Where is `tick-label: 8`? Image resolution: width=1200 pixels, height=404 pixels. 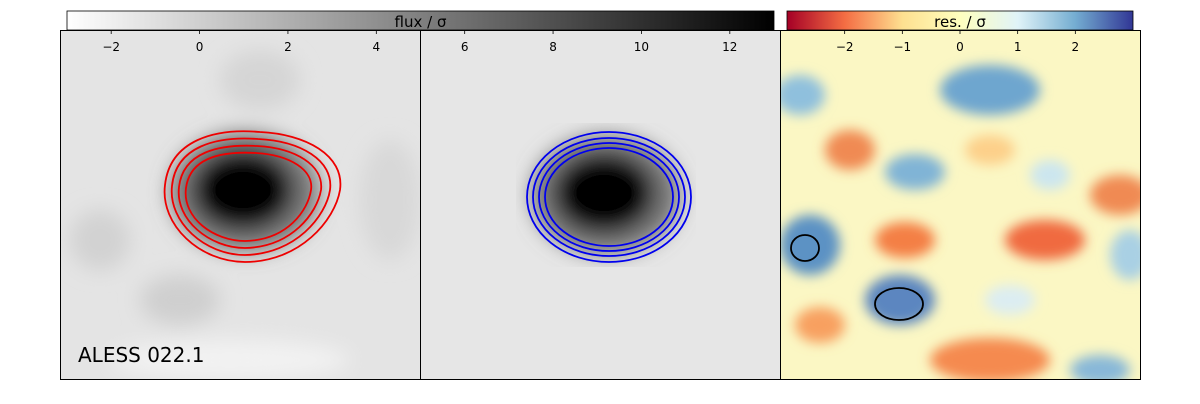 tick-label: 8 is located at coordinates (553, 47).